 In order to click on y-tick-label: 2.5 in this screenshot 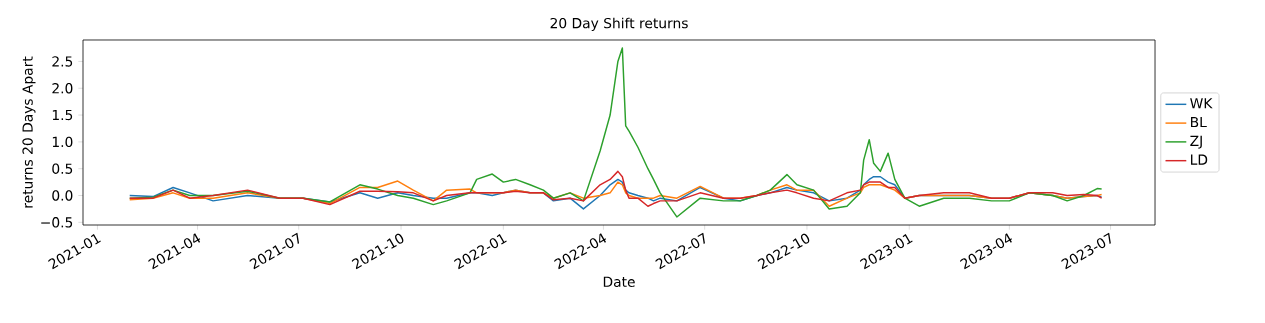, I will do `click(62, 61)`.